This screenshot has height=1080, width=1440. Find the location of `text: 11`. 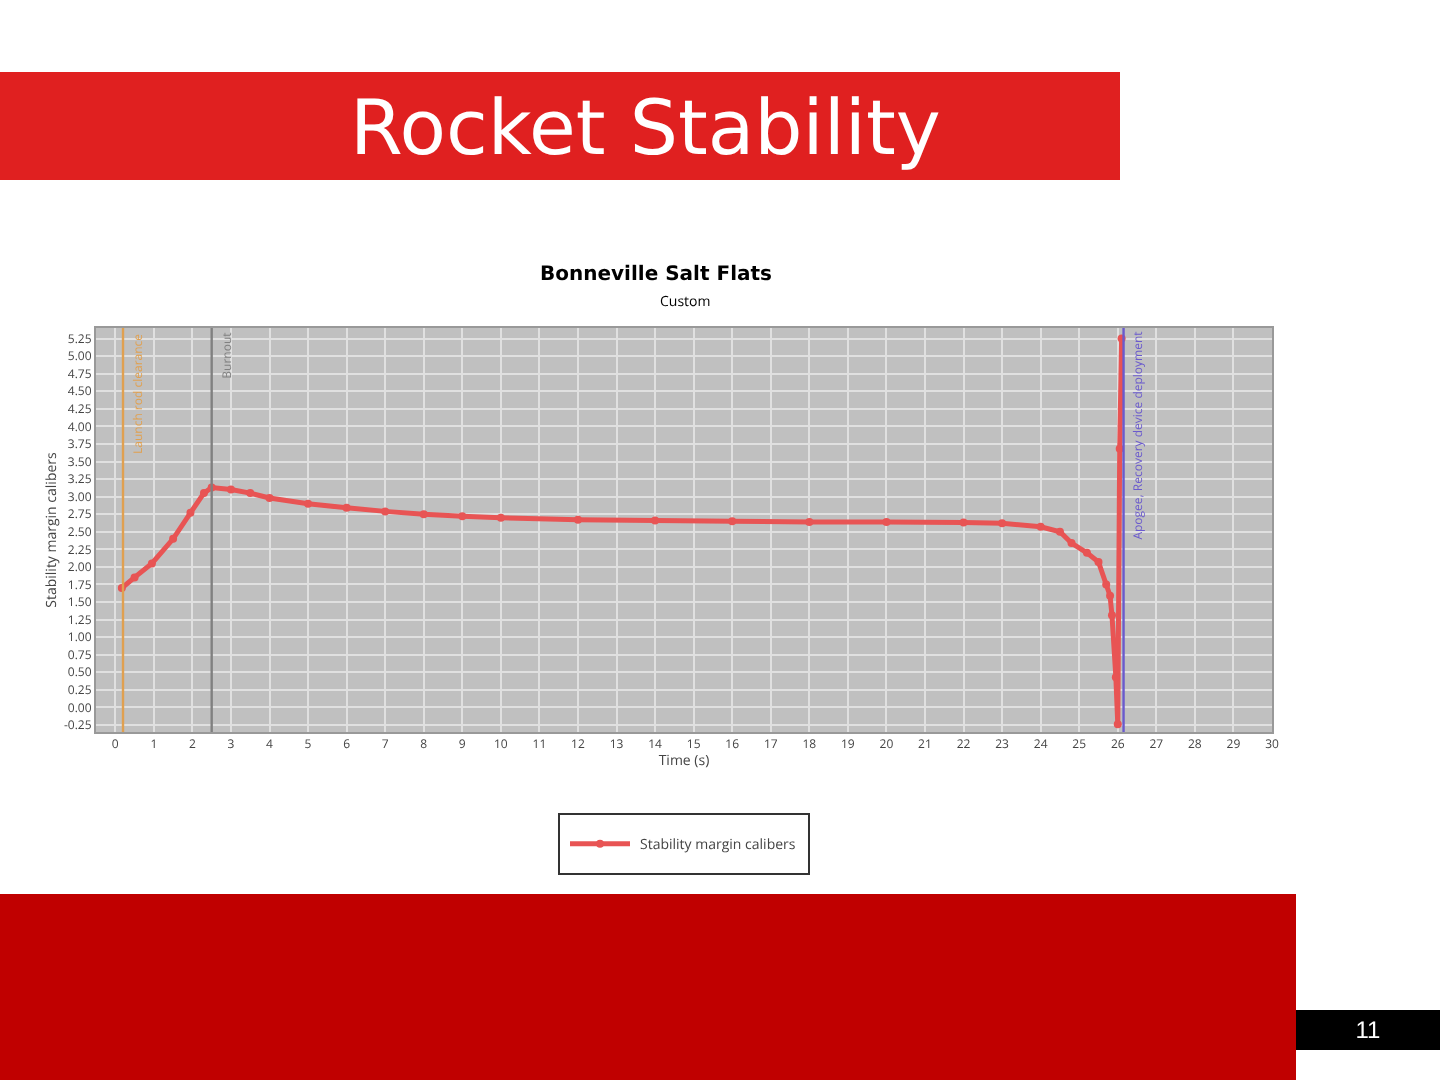

text: 11 is located at coordinates (1368, 1030).